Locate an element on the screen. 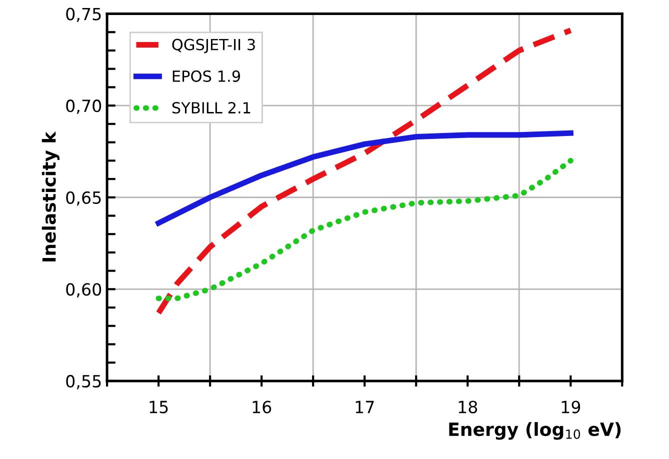 This screenshot has height=459, width=669. x-tick-label: 17 is located at coordinates (365, 407).